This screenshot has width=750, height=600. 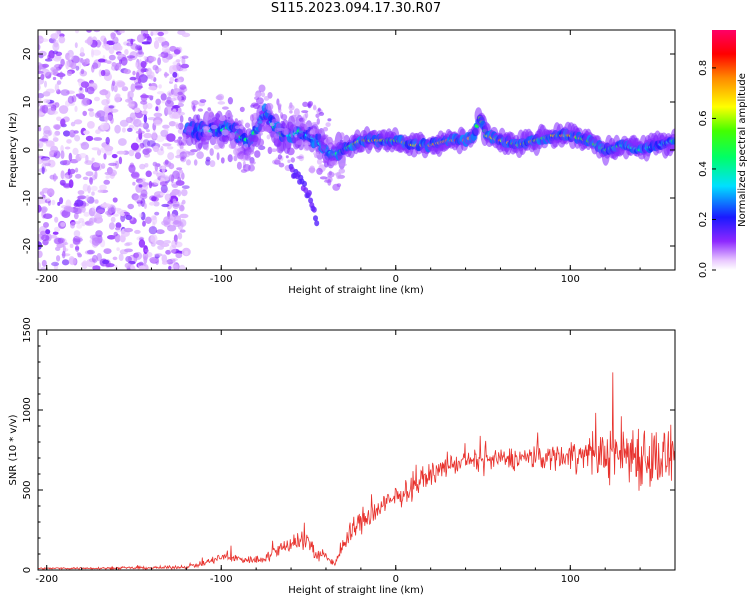 I want to click on colorbar-label: Normalized spectral amplitude, so click(x=742, y=150).